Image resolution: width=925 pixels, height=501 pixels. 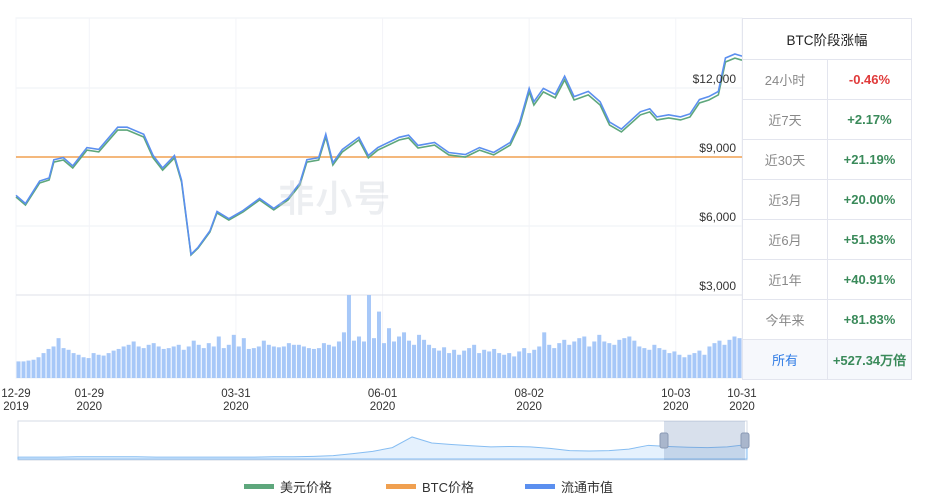 I want to click on table-row: 近3月 +20.00%, so click(x=827, y=199).